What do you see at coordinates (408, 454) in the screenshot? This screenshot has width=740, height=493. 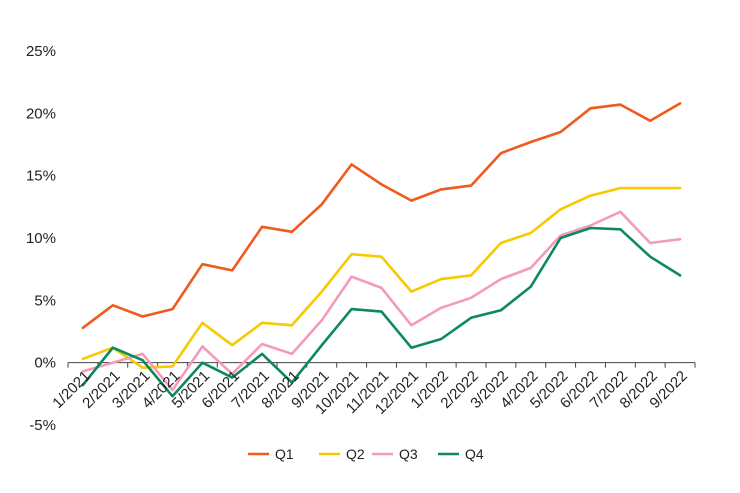 I see `legend-label: Q3` at bounding box center [408, 454].